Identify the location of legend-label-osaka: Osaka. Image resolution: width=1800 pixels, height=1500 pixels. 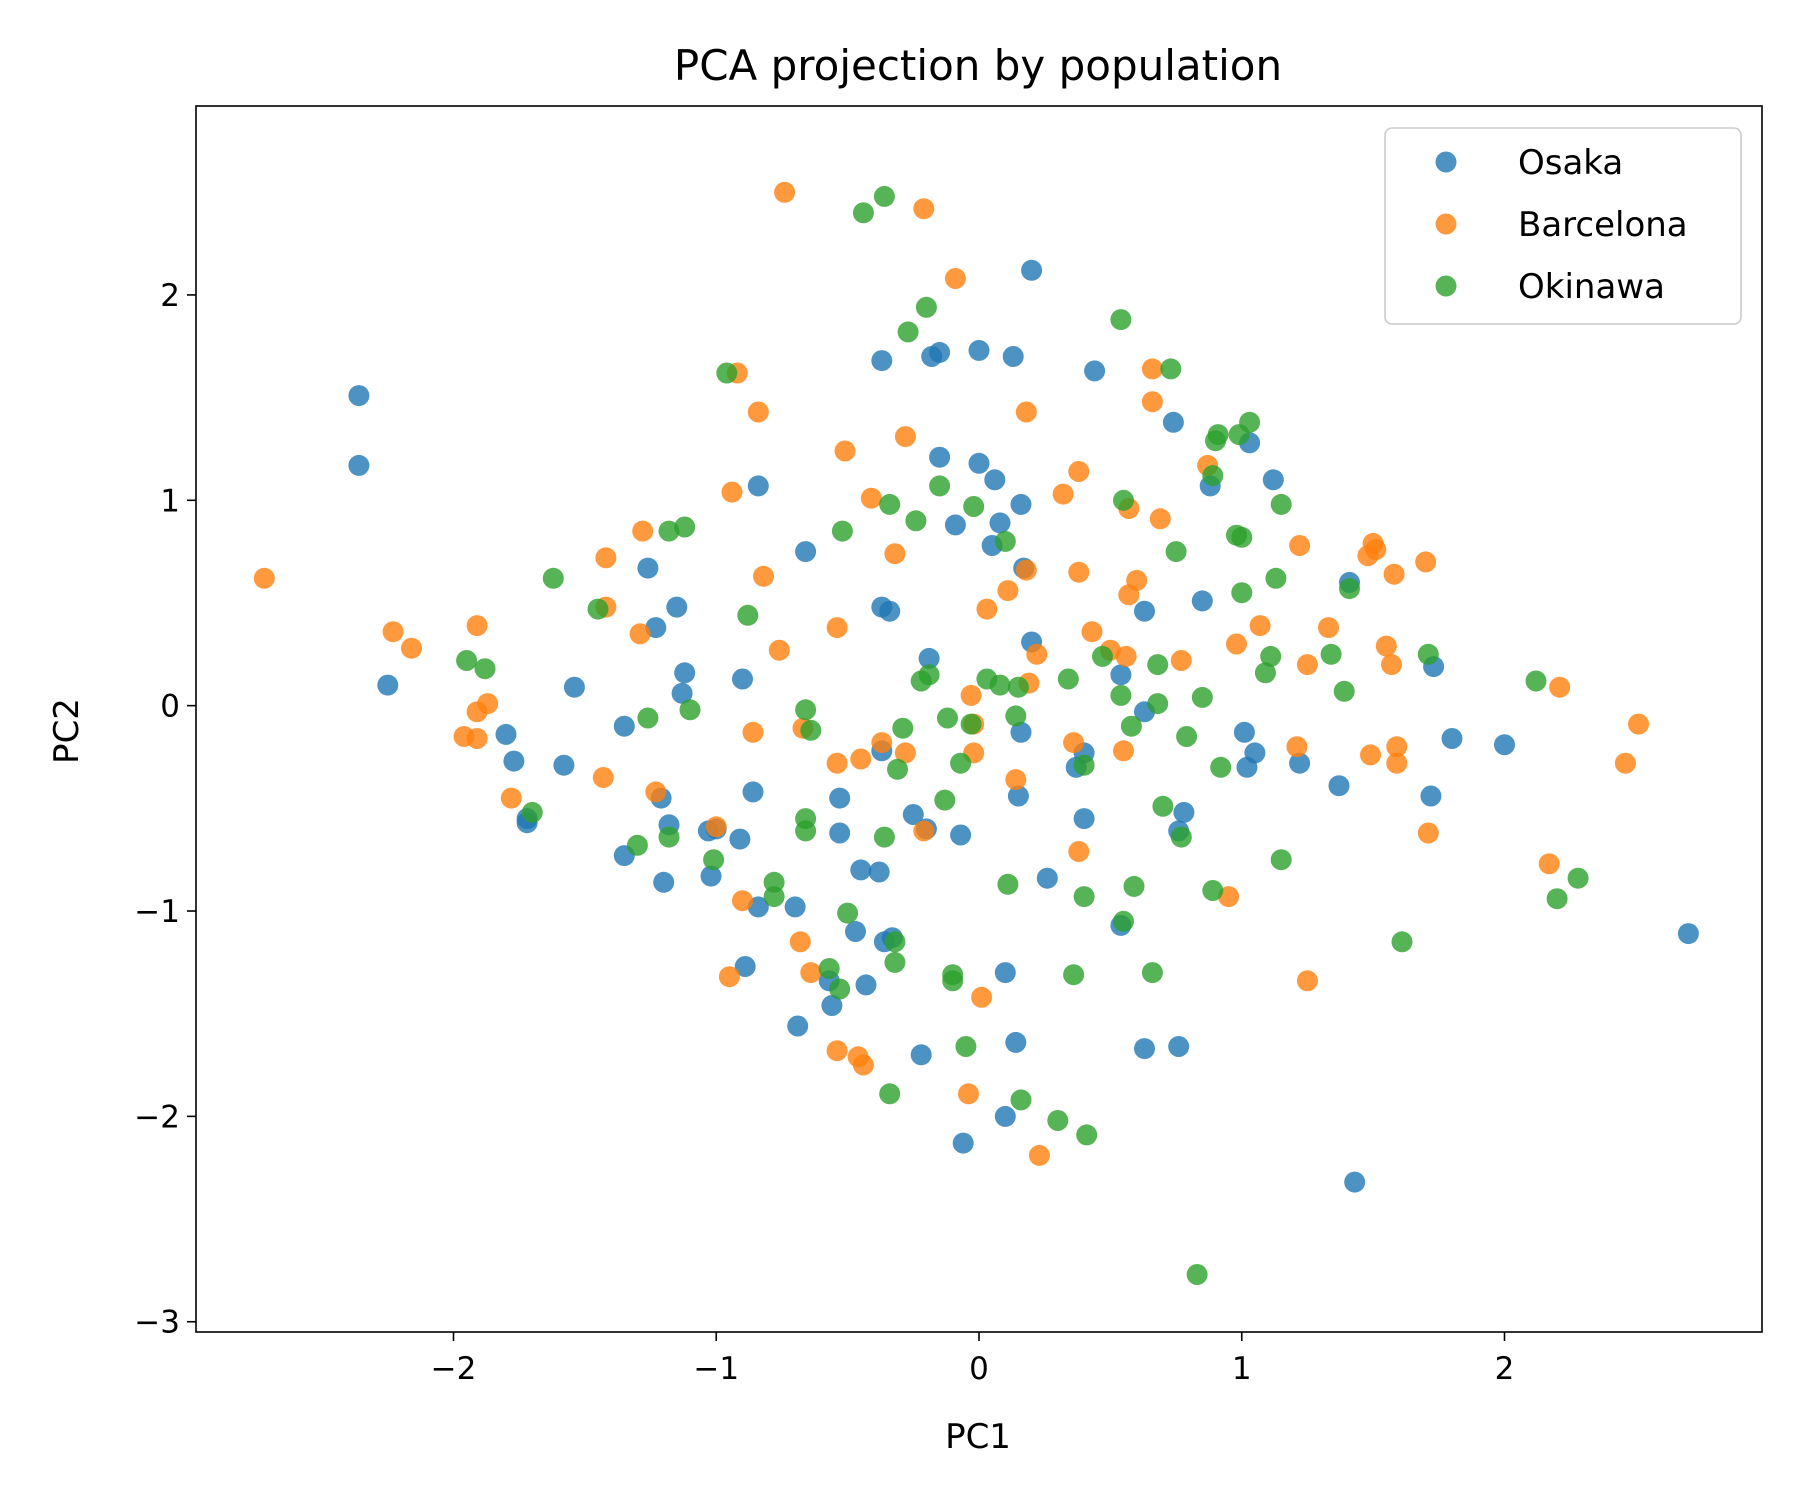
(1570, 163).